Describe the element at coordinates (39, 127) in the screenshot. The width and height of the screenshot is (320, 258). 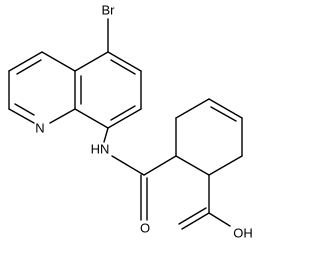
I see `atom-label: N` at that location.